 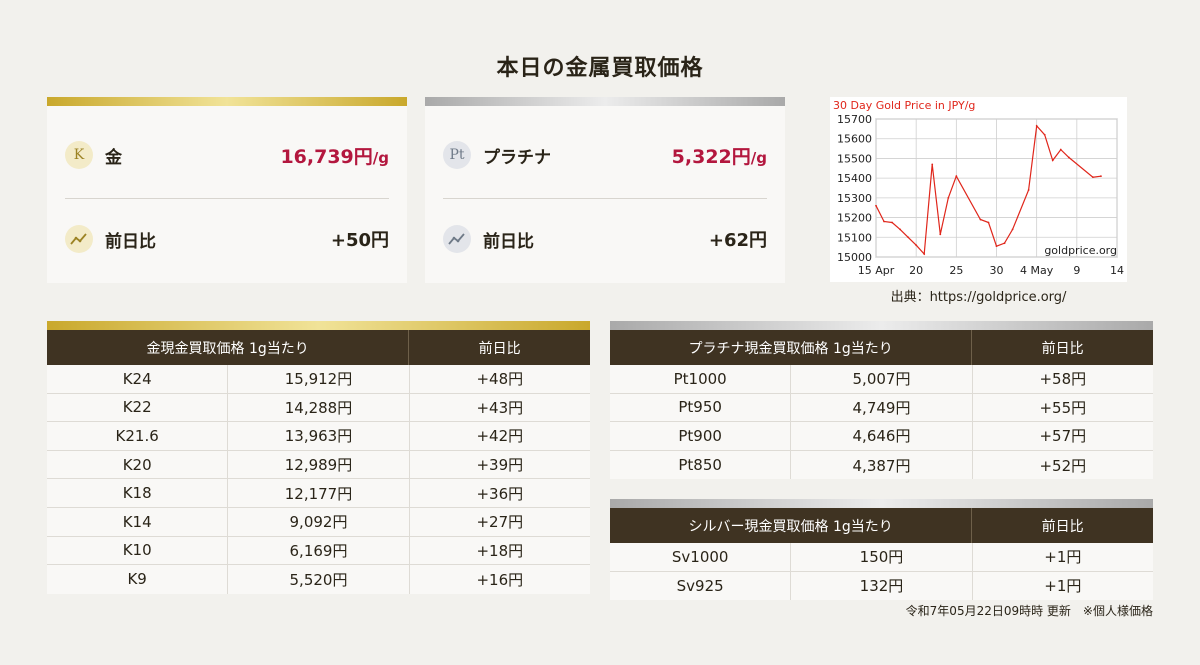 I want to click on platinum-price: 5,322円/g, so click(x=719, y=156).